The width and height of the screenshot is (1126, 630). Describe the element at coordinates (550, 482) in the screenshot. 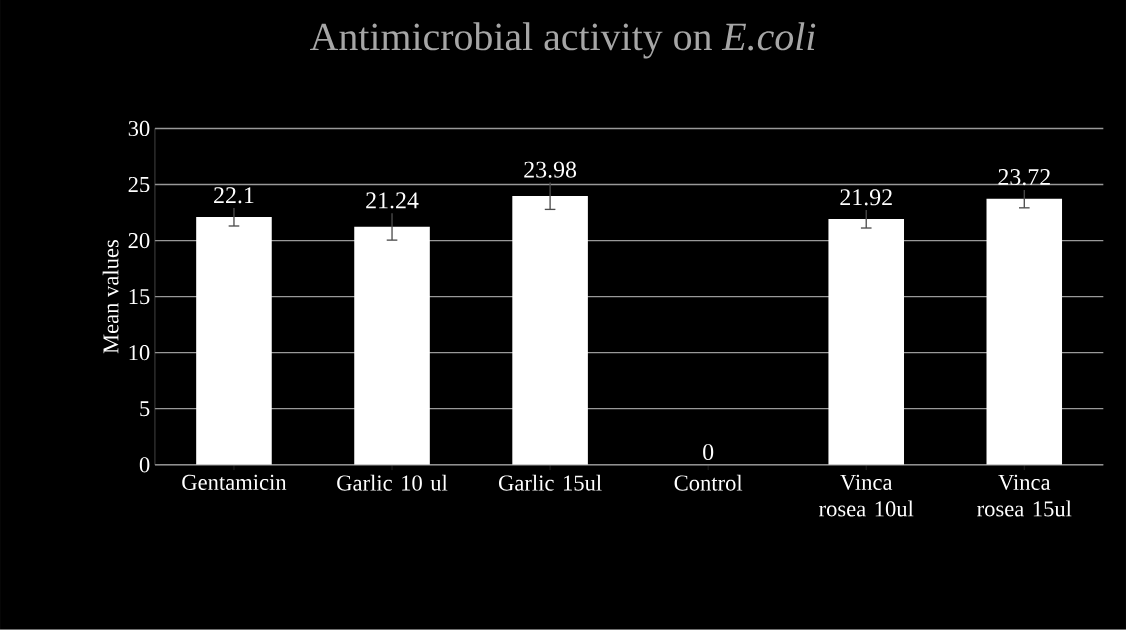

I see `x-tick-label: Garlic 15ul` at that location.